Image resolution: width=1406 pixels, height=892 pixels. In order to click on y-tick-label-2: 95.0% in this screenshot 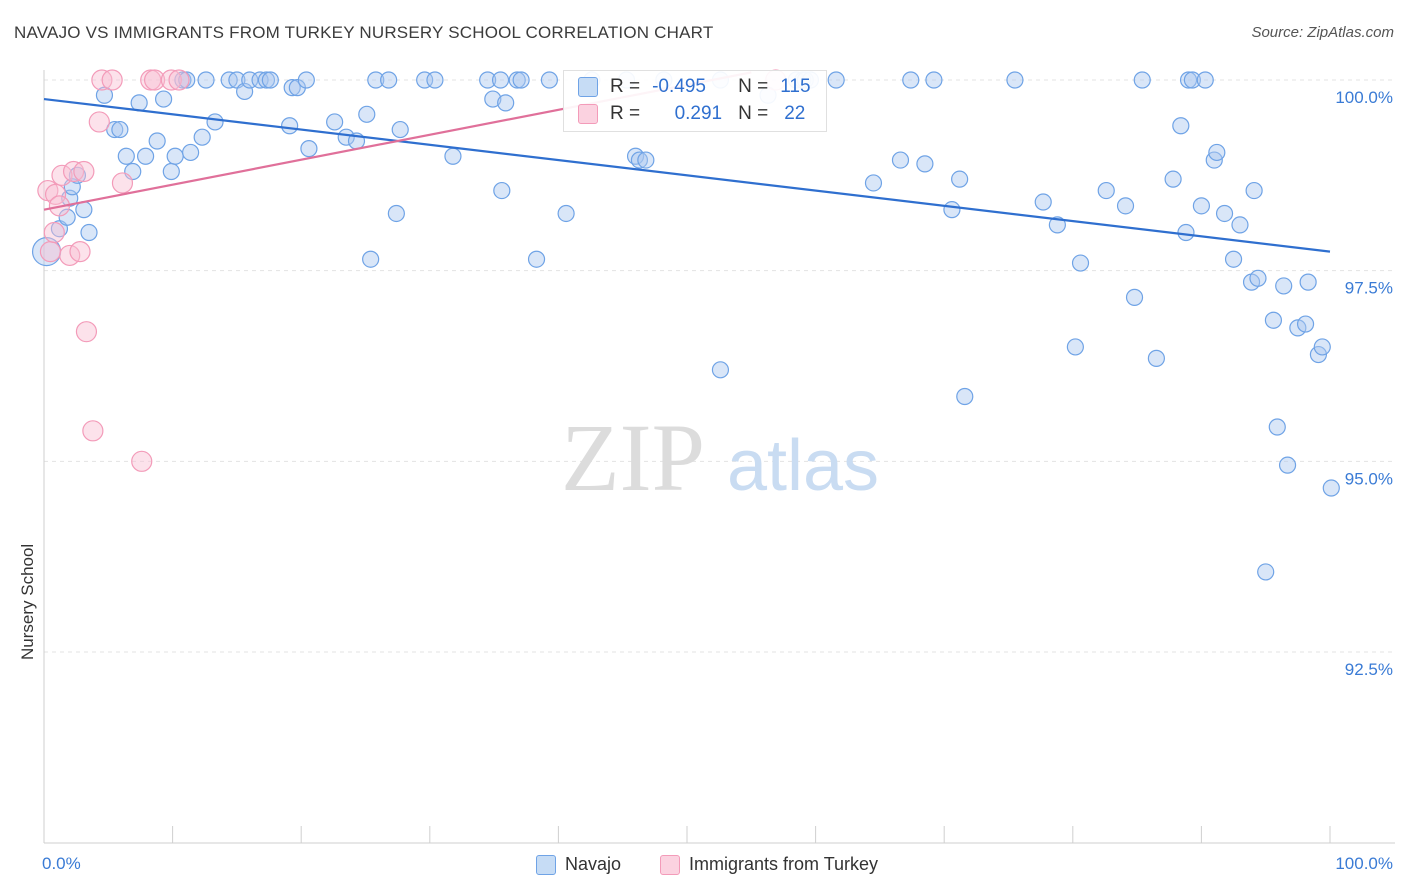, I will do `click(1369, 478)`.